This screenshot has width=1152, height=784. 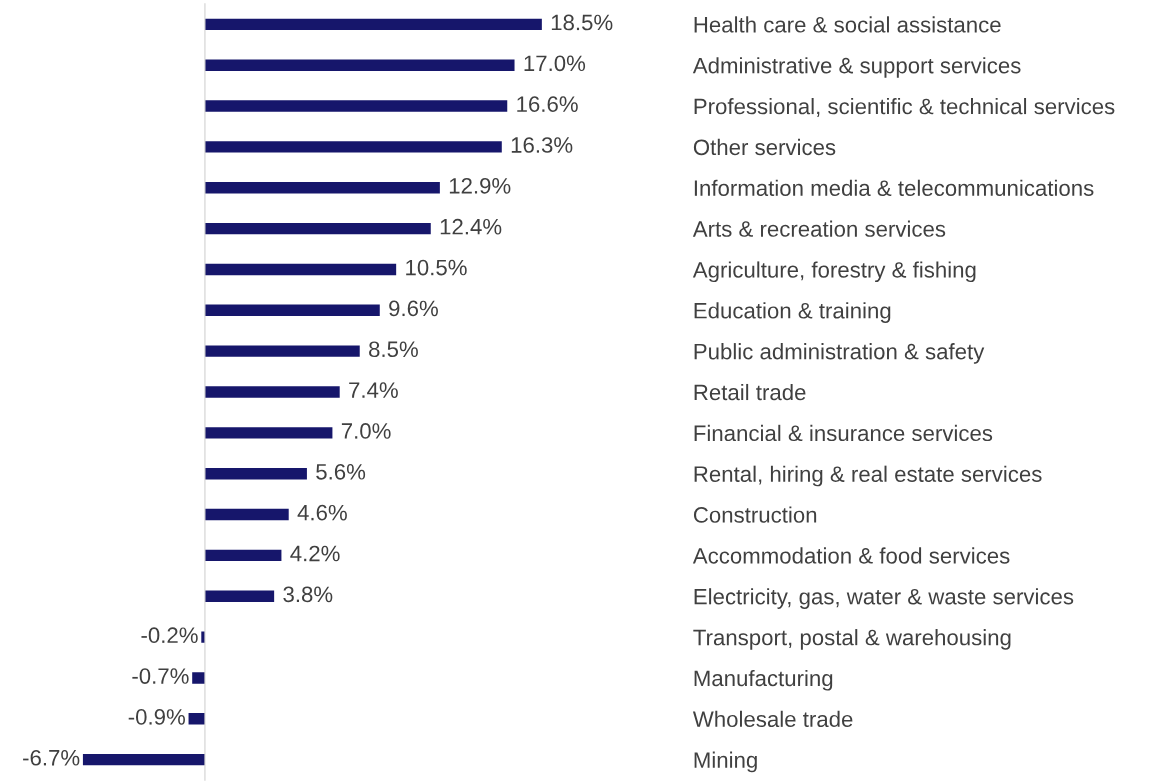 What do you see at coordinates (852, 639) in the screenshot?
I see `y-tick-label: Transport, postal & warehousing` at bounding box center [852, 639].